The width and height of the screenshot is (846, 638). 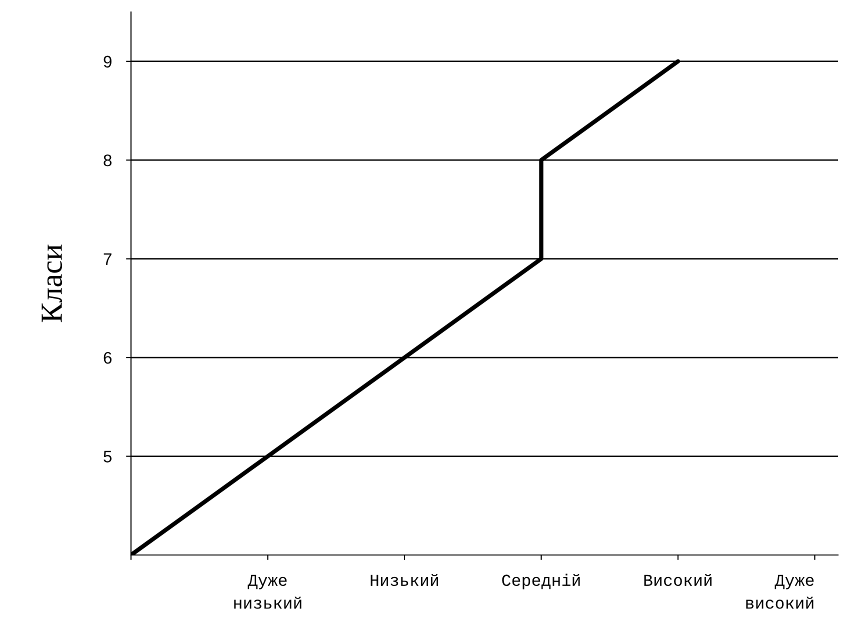 What do you see at coordinates (52, 283) in the screenshot?
I see `y-axis-title: Класи` at bounding box center [52, 283].